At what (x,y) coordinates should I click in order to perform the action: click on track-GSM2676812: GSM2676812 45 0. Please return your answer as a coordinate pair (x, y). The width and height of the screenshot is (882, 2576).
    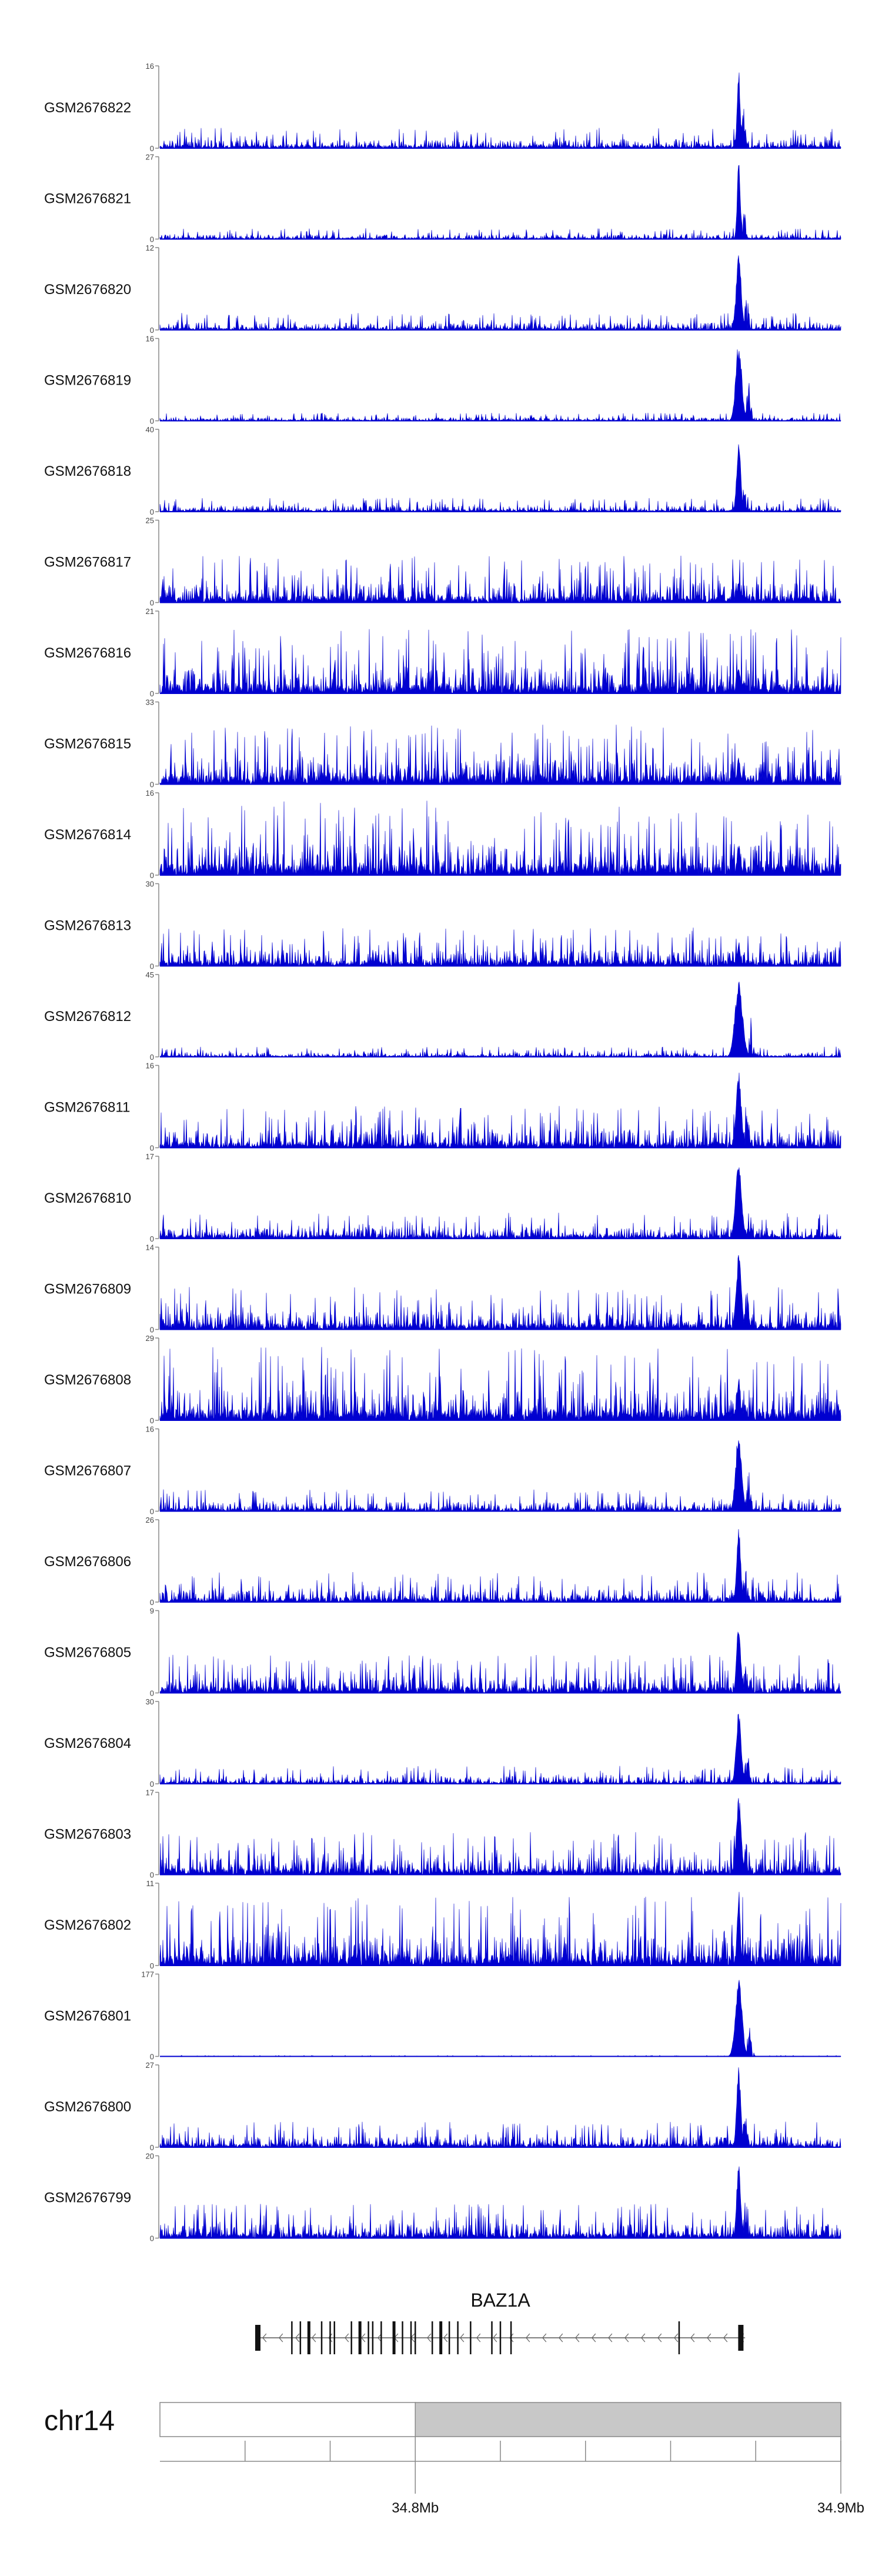
    Looking at the image, I should click on (442, 1016).